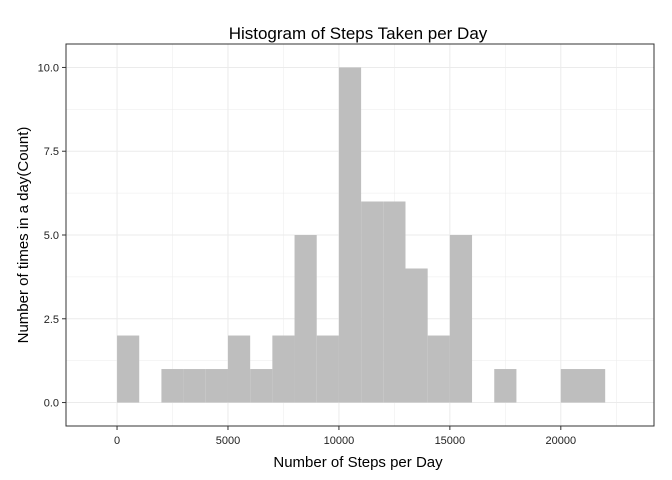 The image size is (672, 480). What do you see at coordinates (358, 33) in the screenshot?
I see `chart-title: Histogram of Steps Taken per Day` at bounding box center [358, 33].